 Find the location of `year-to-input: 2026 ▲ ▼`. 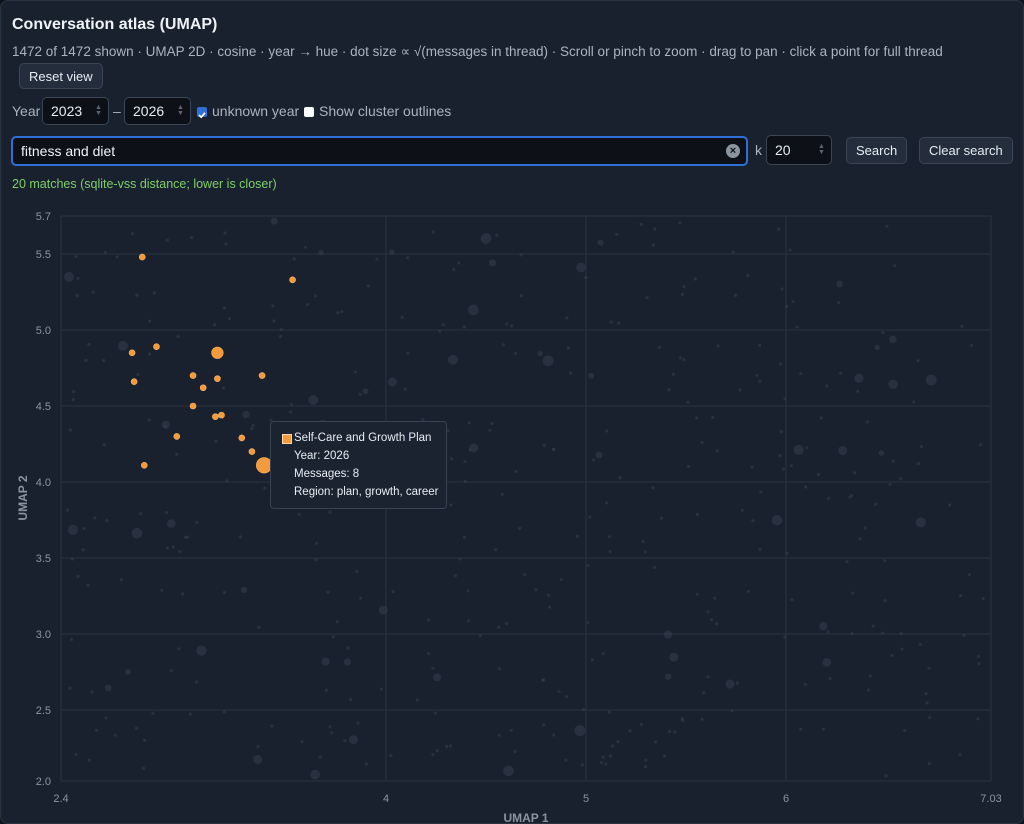

year-to-input: 2026 ▲ ▼ is located at coordinates (157, 111).